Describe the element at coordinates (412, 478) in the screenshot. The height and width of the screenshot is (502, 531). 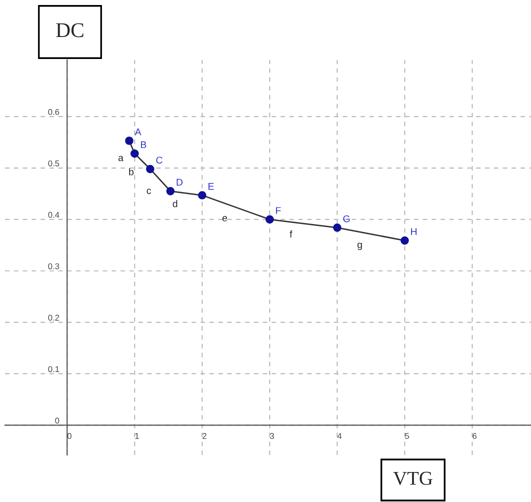
I see `x-axis-title: VTG` at that location.